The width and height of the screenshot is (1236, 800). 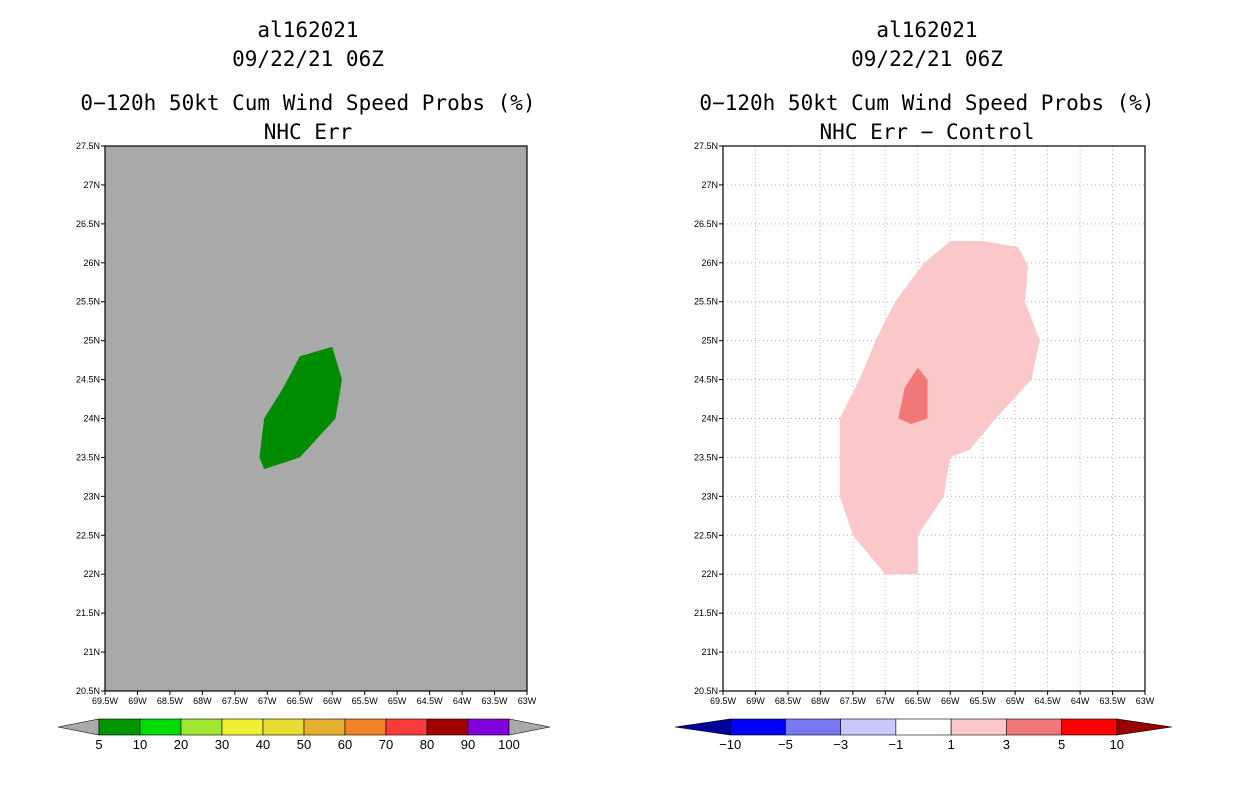 I want to click on x-tick-label: 69W, so click(x=755, y=701).